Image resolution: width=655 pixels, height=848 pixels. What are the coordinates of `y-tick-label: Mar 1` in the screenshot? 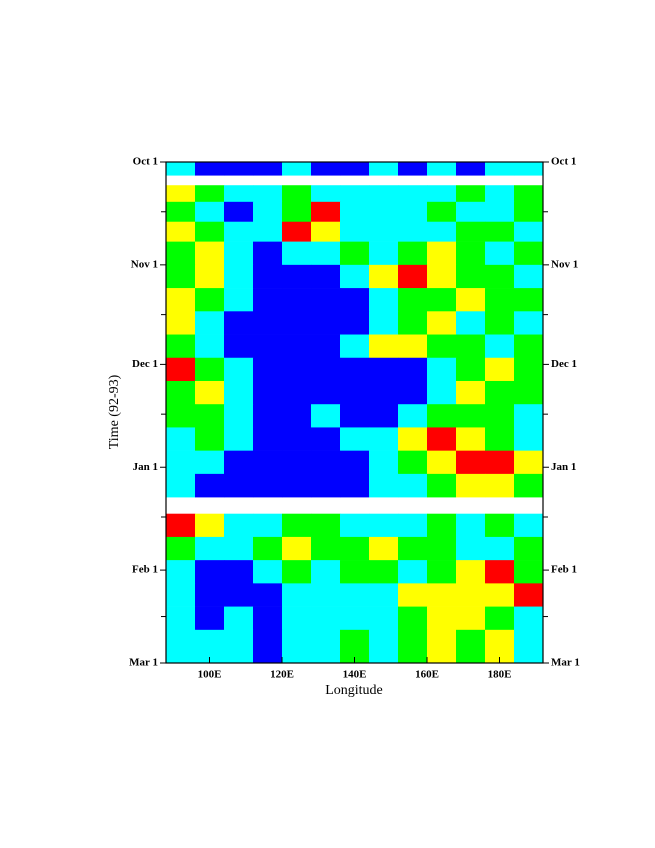 It's located at (143, 663).